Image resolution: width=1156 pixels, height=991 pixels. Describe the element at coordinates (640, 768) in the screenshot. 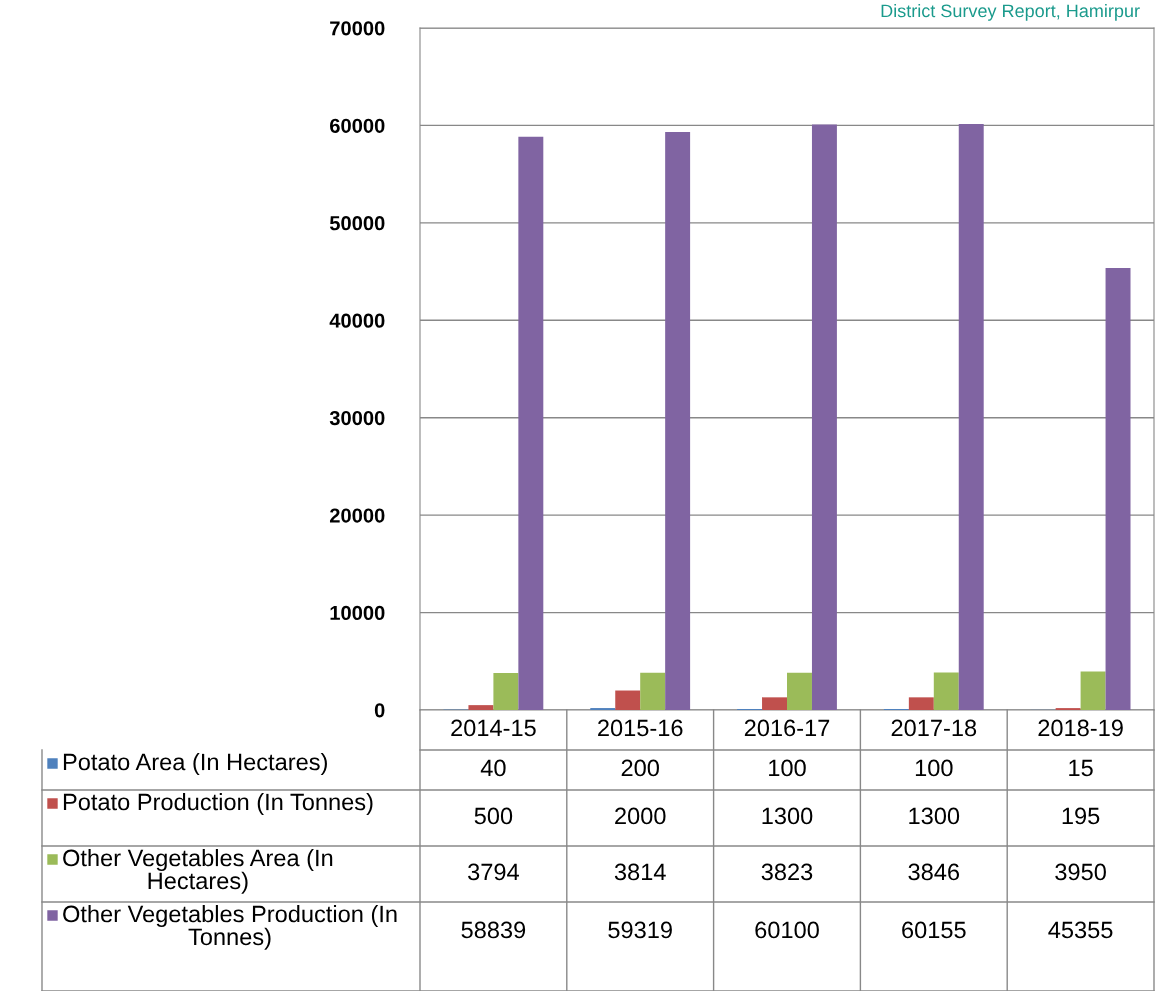

I see `data-label: 200` at that location.